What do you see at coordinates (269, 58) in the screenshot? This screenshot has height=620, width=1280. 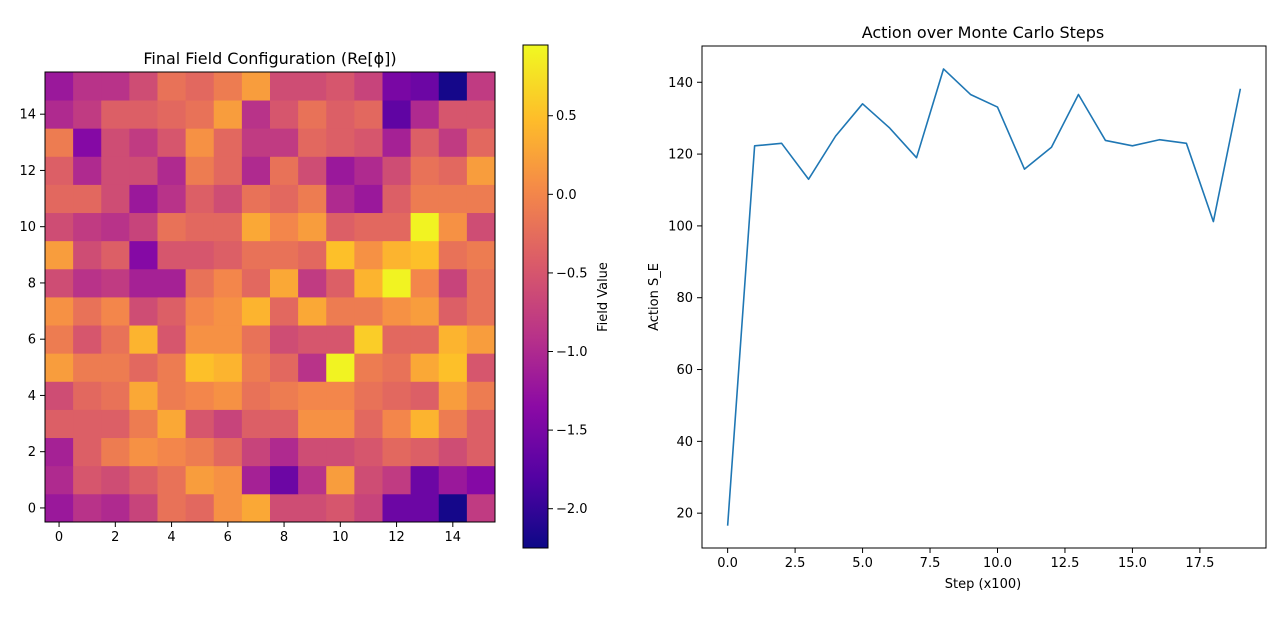 I see `heatmap-title: Final Field Configuration (Re[ϕ])` at bounding box center [269, 58].